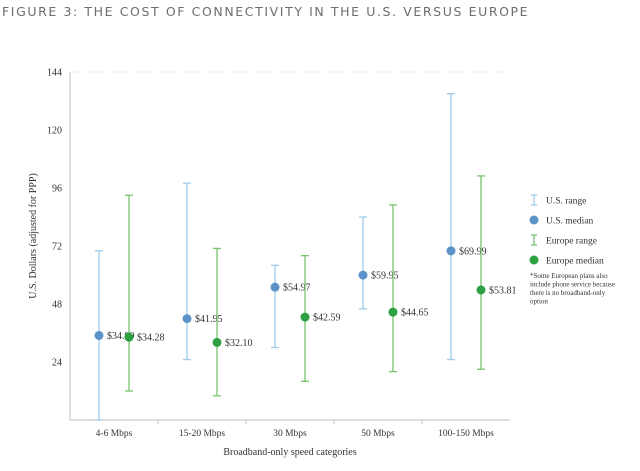  I want to click on europe-legend-median-swatch, so click(534, 260).